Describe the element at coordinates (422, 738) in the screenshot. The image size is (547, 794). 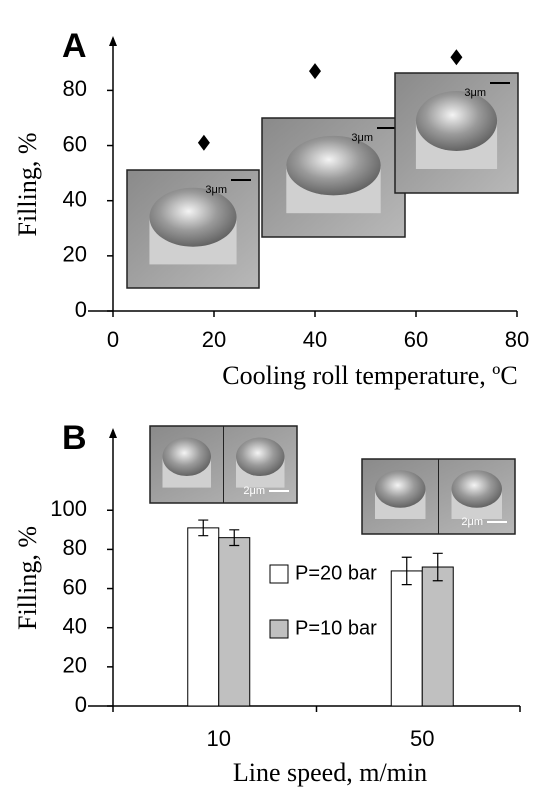
I see `x-tick-label: 50` at that location.